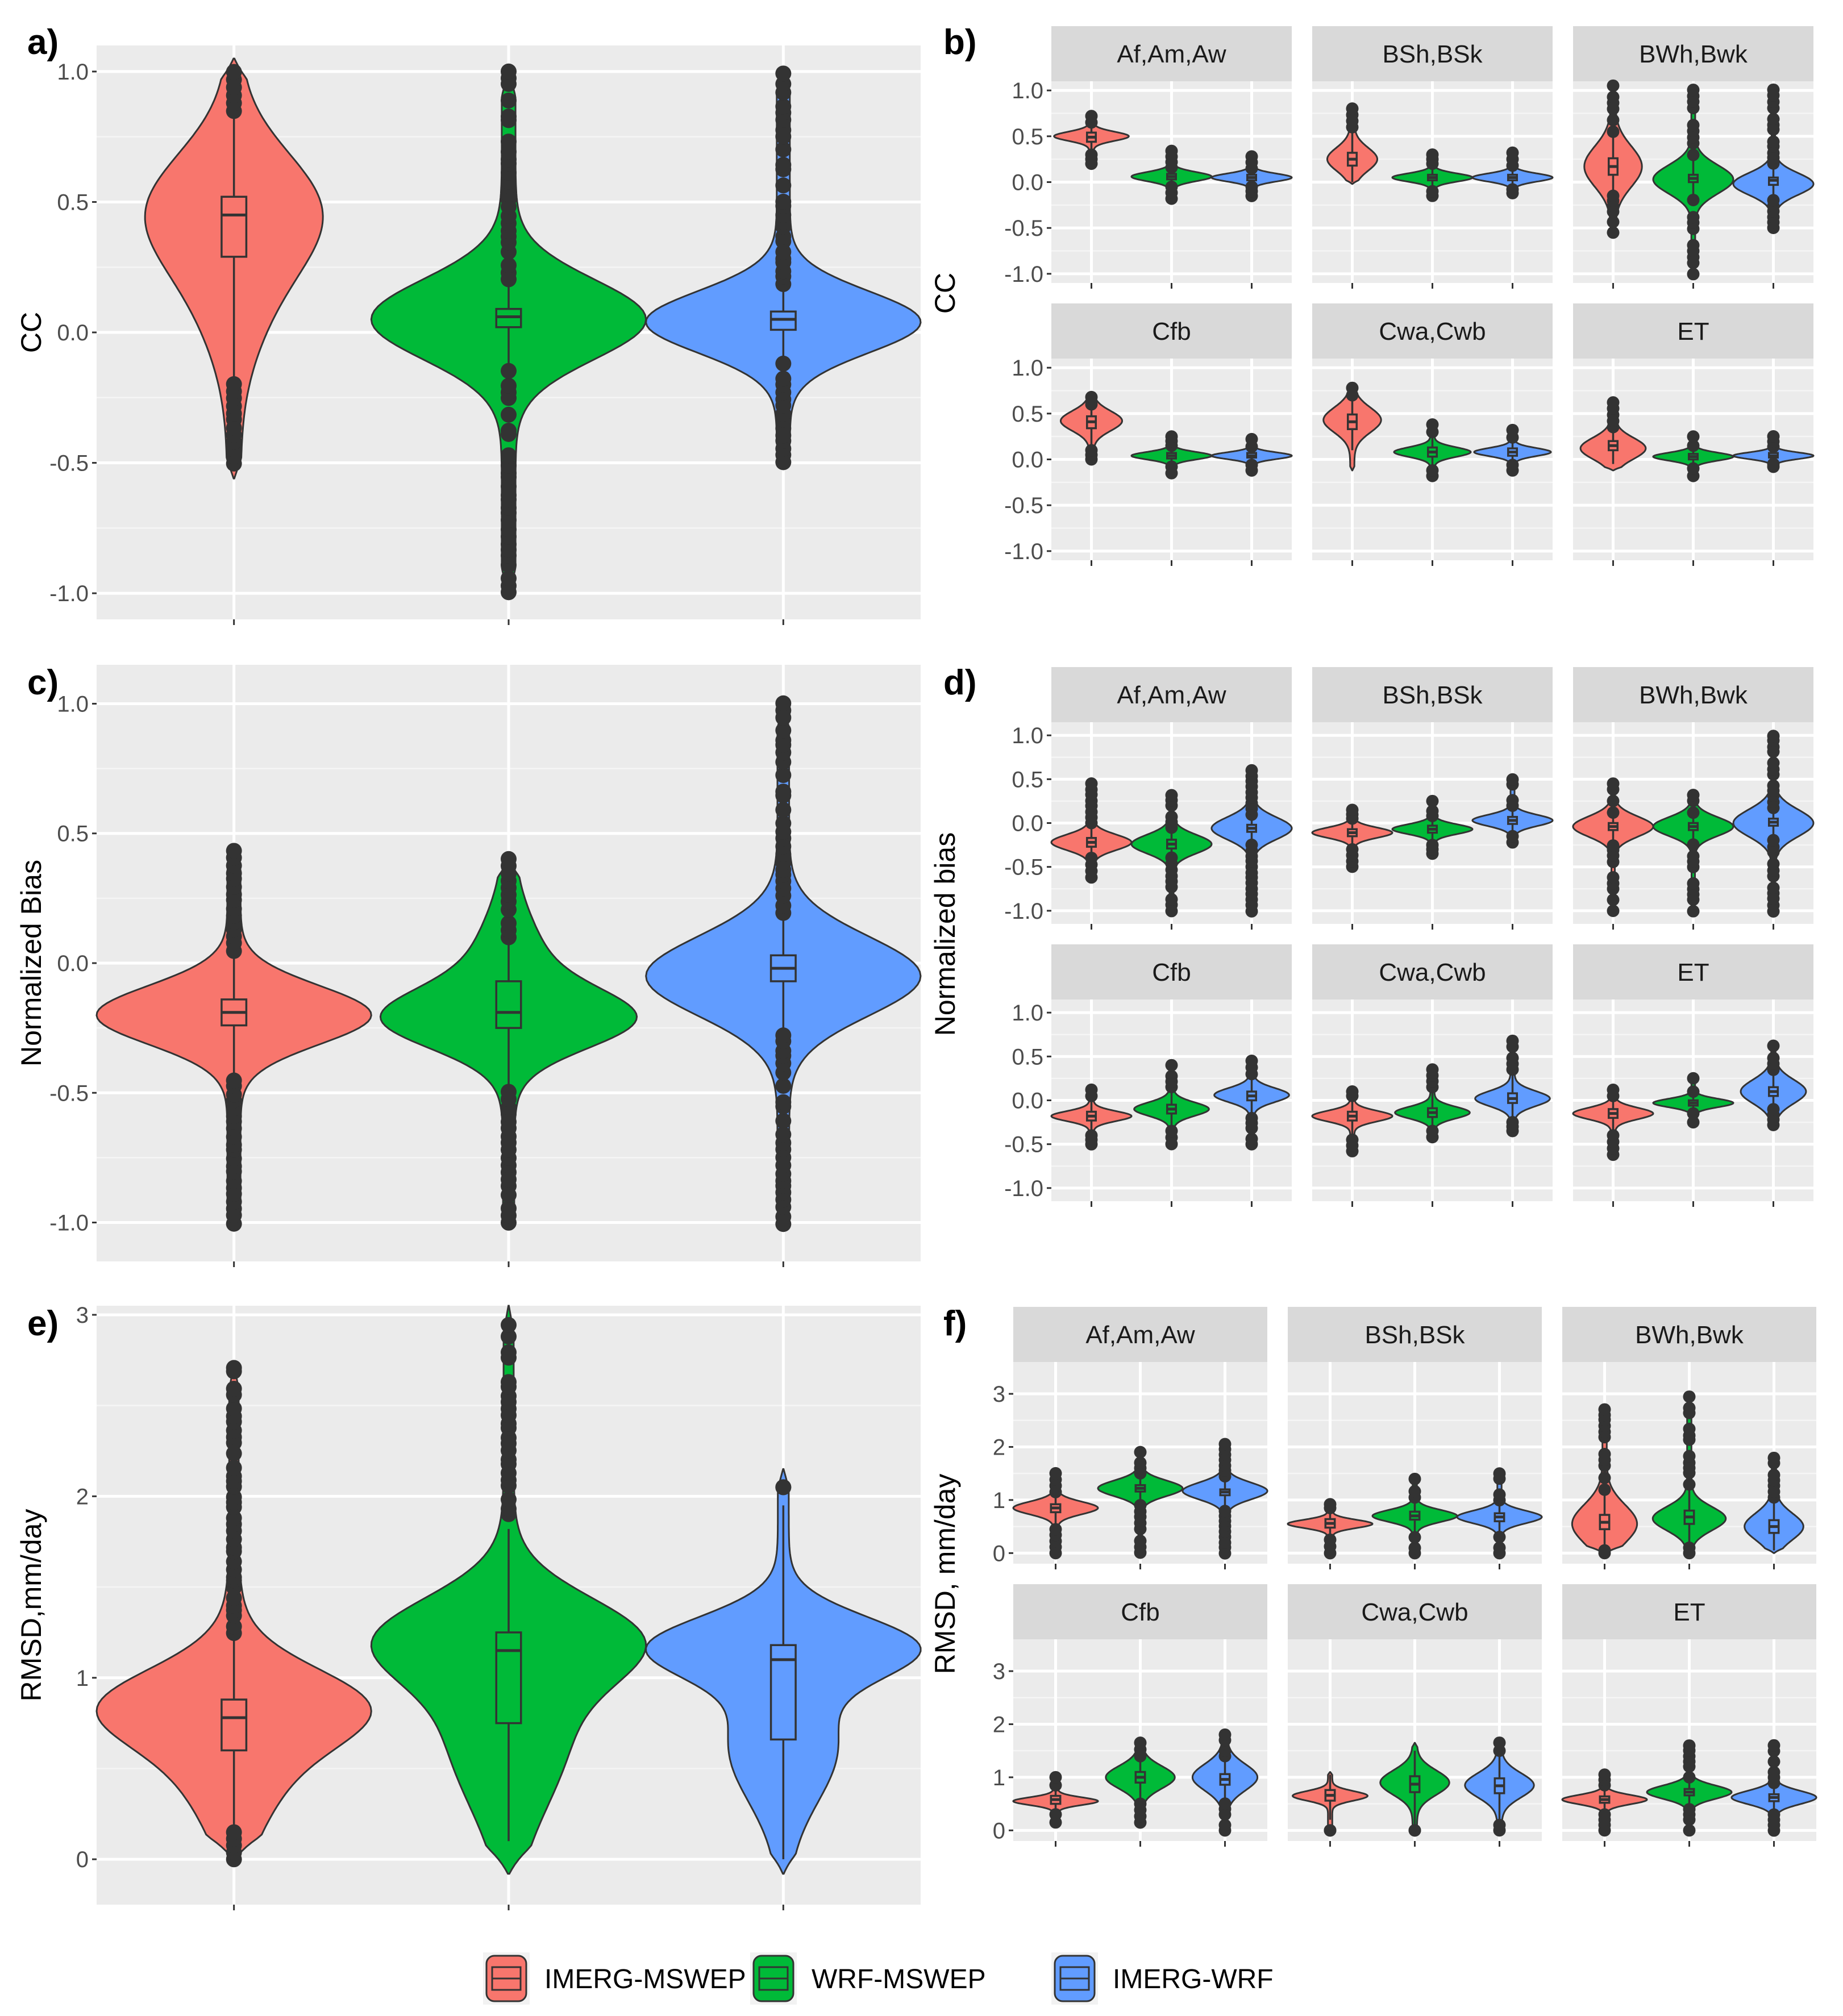  Describe the element at coordinates (1693, 972) in the screenshot. I see `facet-strip-label: ET` at that location.